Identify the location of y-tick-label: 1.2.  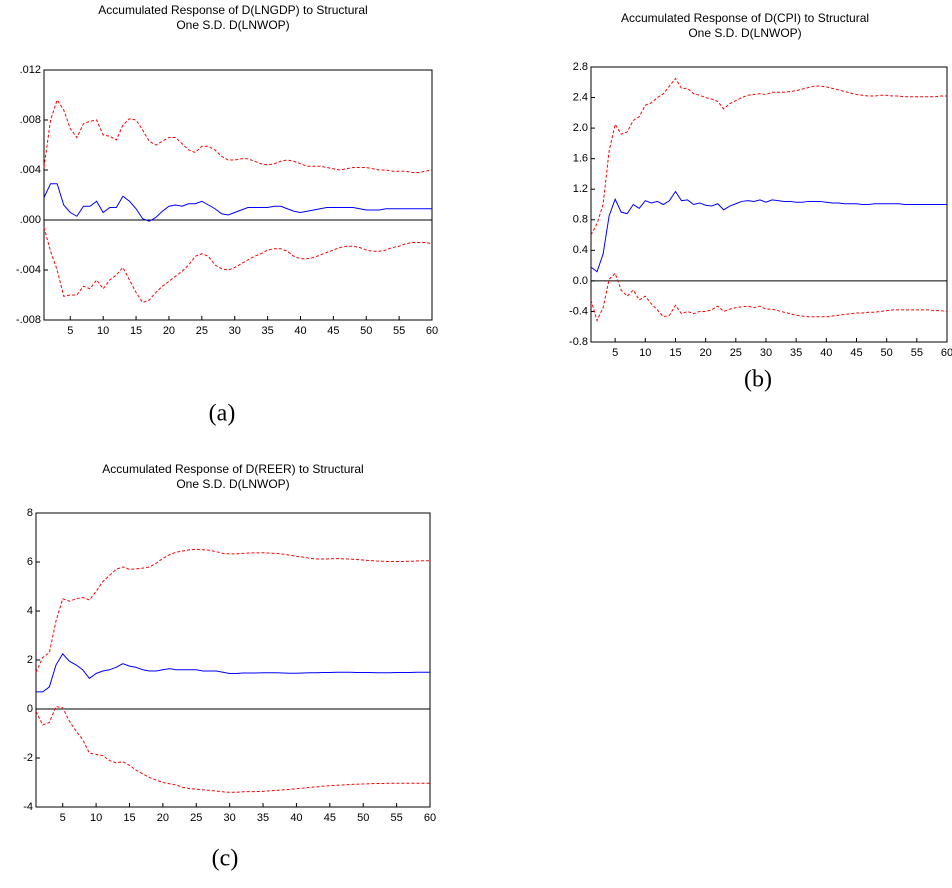
(580, 189).